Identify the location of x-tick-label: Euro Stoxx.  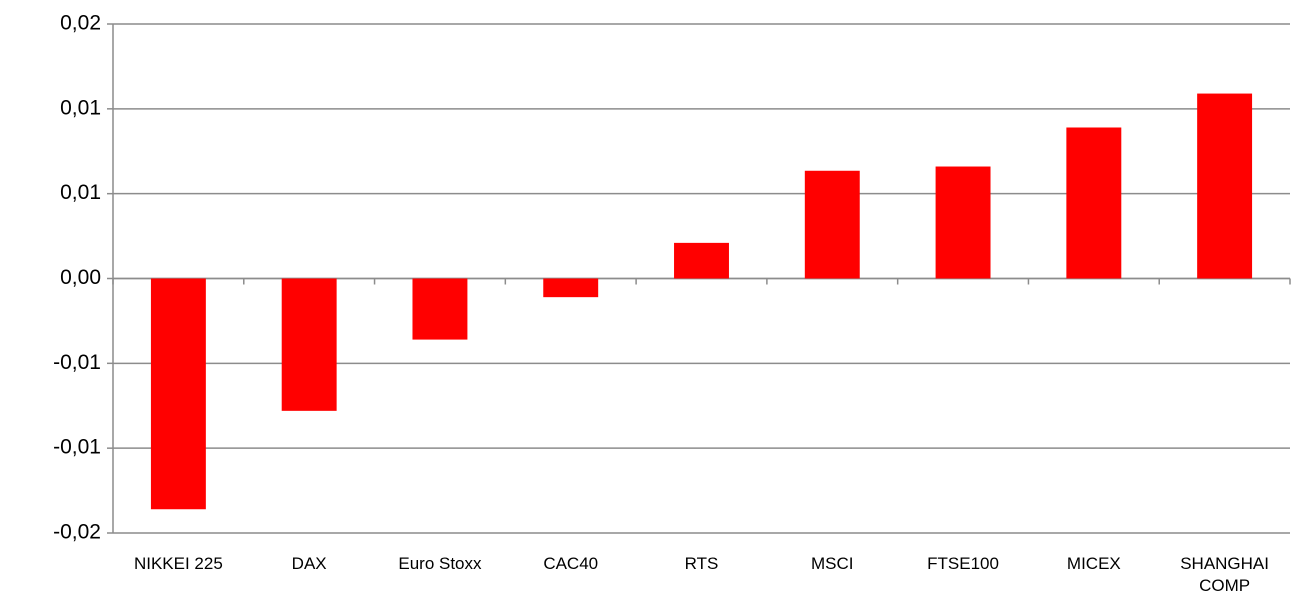
(440, 563).